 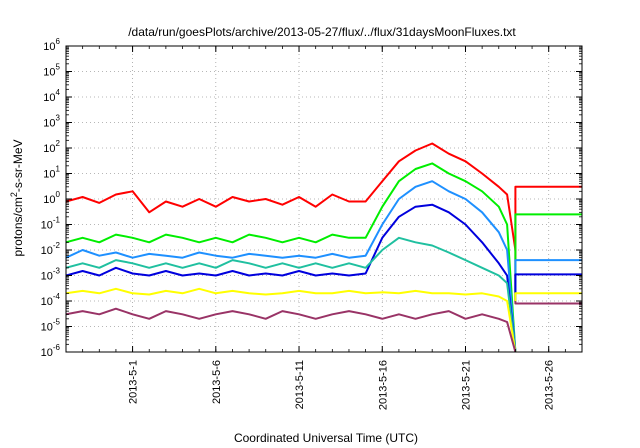 I want to click on x-tick-label: 2013-5-6, so click(x=217, y=382).